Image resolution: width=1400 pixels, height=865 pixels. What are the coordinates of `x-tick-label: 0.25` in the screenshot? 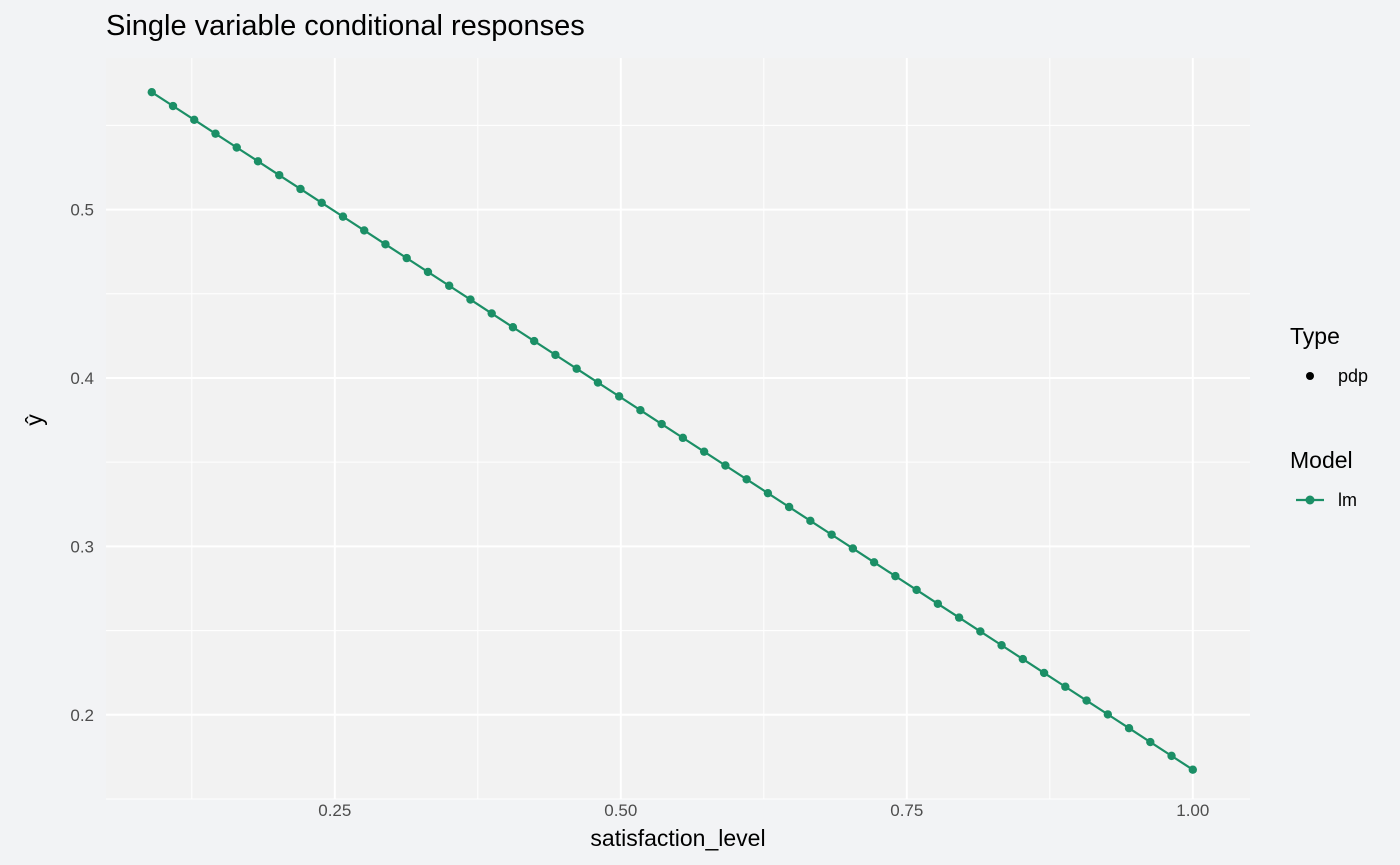 It's located at (334, 810).